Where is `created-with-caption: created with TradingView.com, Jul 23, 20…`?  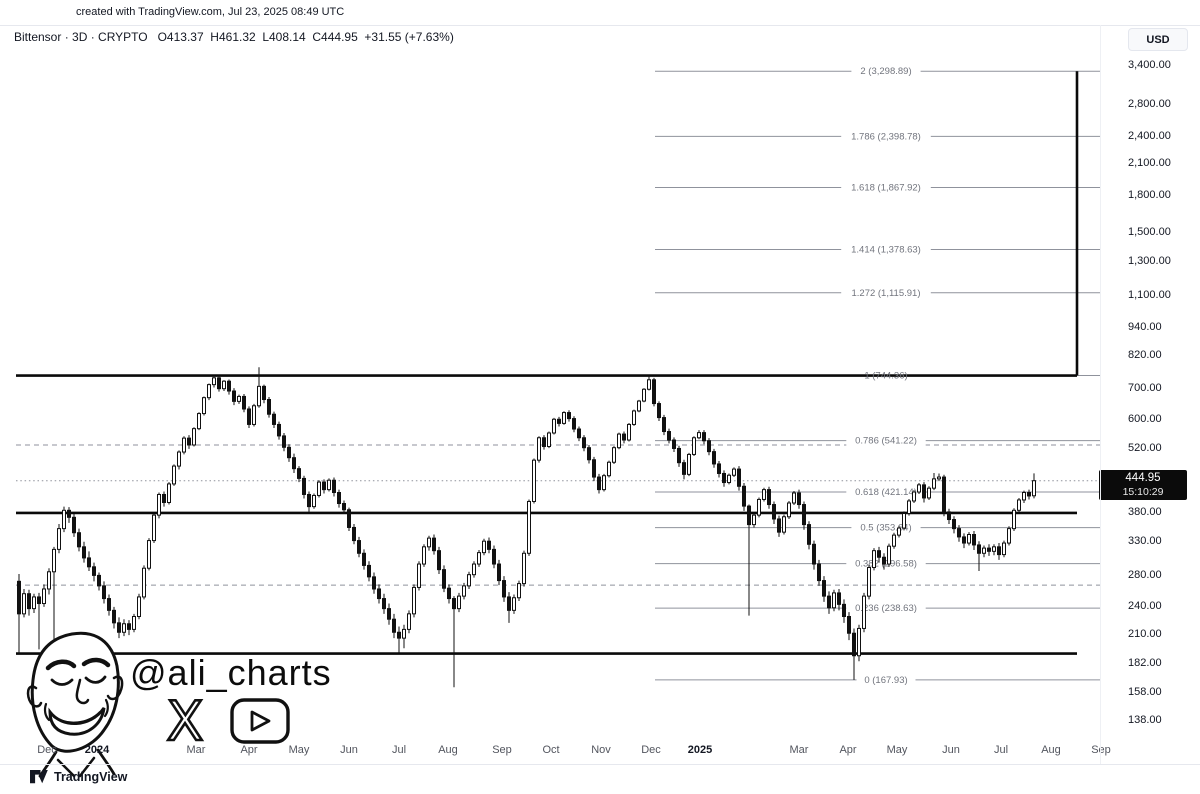
created-with-caption: created with TradingView.com, Jul 23, 20… is located at coordinates (210, 12).